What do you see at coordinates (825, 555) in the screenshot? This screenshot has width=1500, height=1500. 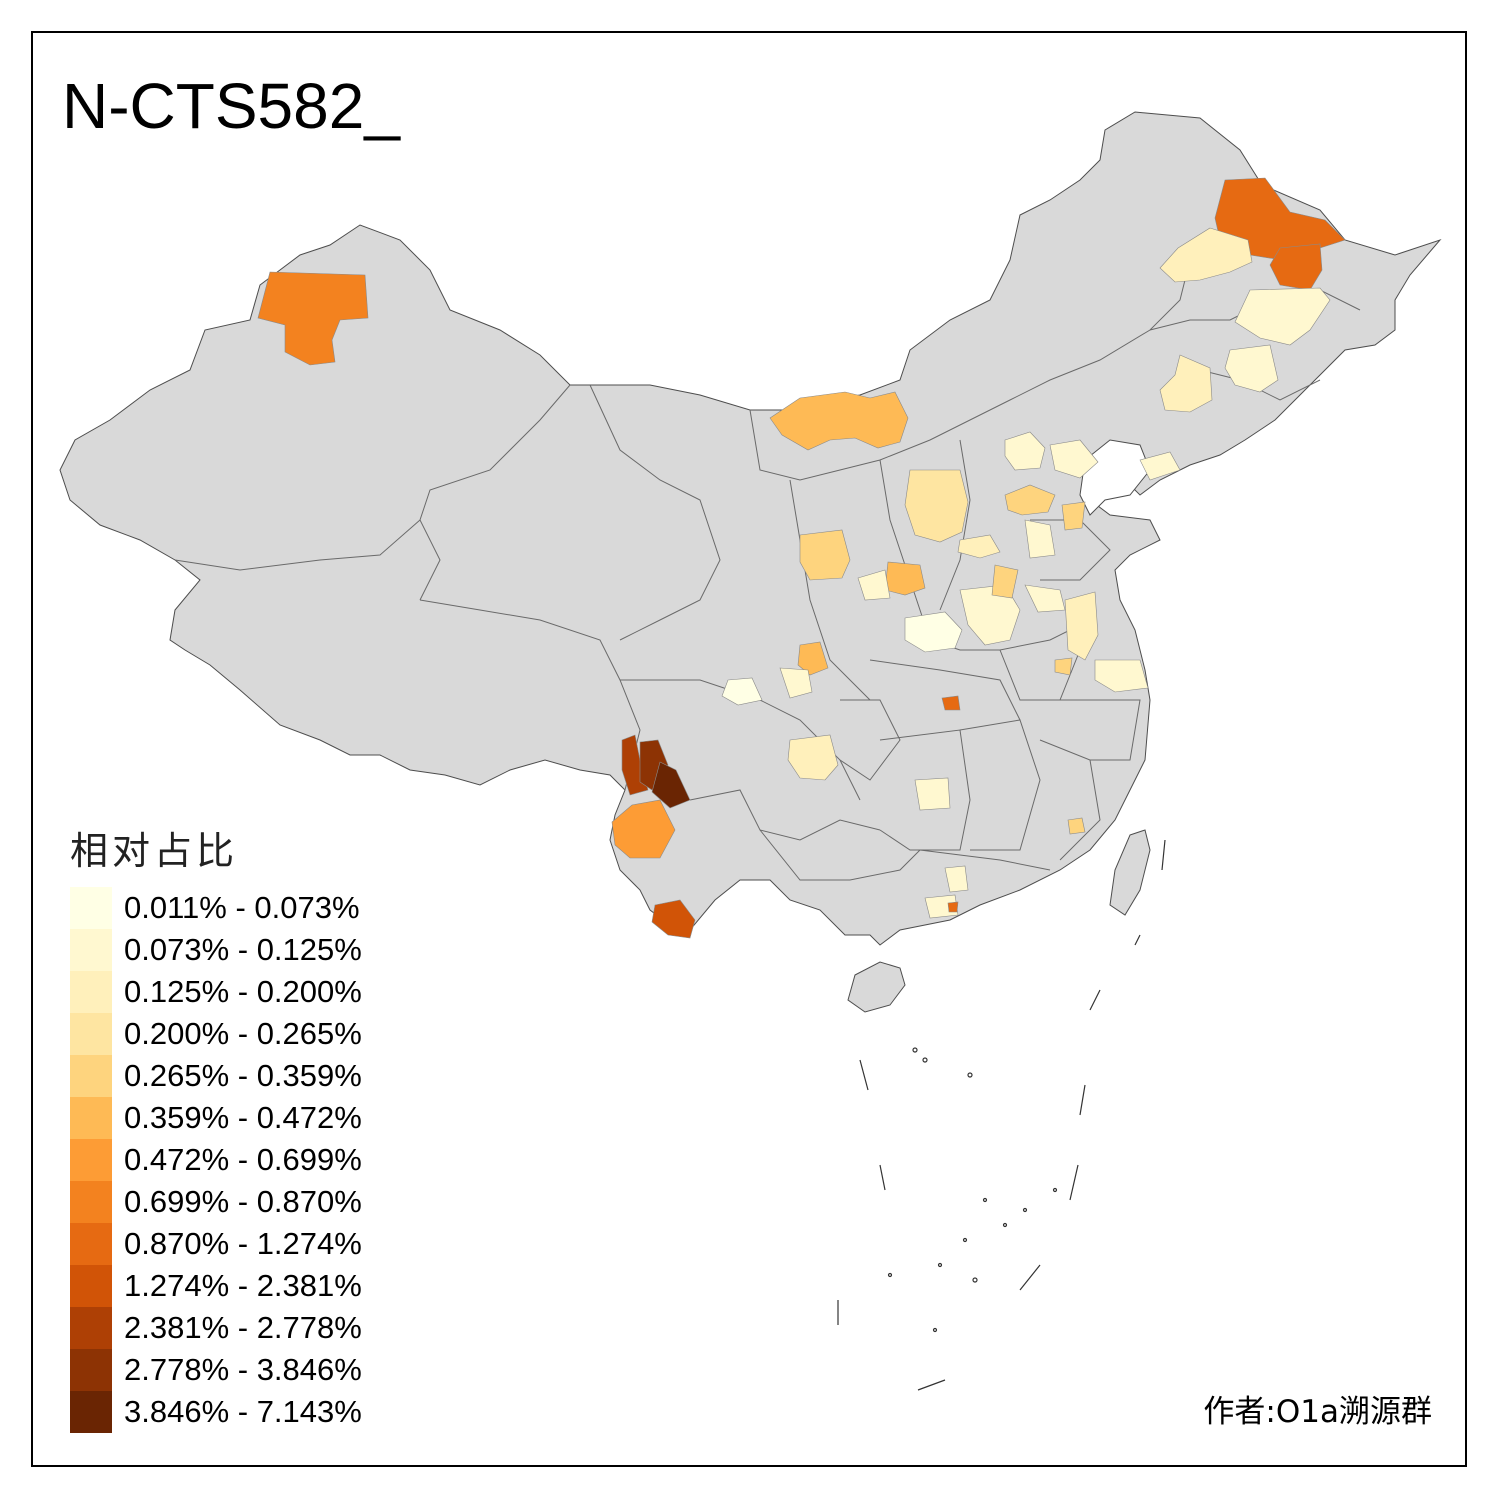 I see `region-shaanxi-north` at bounding box center [825, 555].